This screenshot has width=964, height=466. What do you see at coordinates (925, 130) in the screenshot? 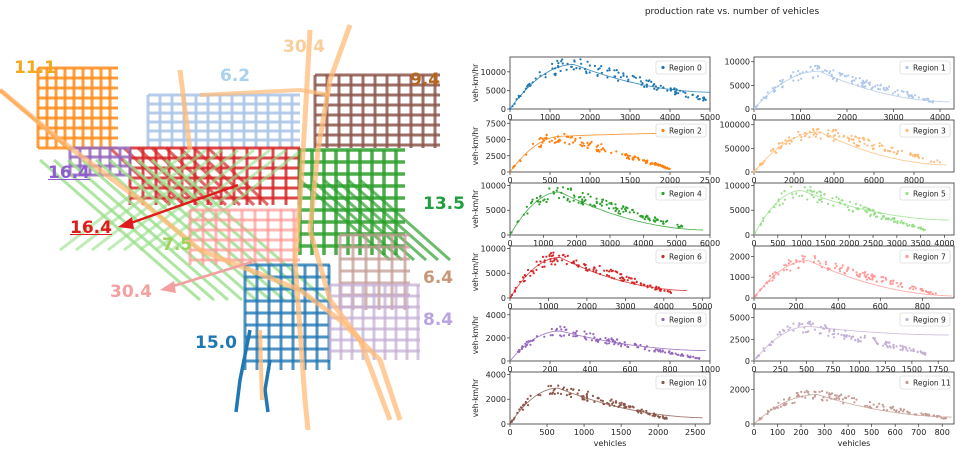
I see `legend: Region 3` at bounding box center [925, 130].